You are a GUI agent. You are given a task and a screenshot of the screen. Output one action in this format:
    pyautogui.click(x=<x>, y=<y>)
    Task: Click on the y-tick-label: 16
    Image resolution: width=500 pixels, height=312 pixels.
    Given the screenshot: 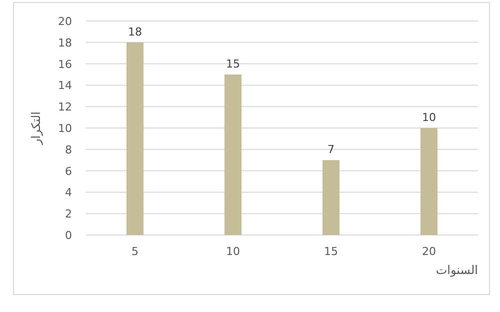 What is the action you would take?
    pyautogui.click(x=65, y=64)
    